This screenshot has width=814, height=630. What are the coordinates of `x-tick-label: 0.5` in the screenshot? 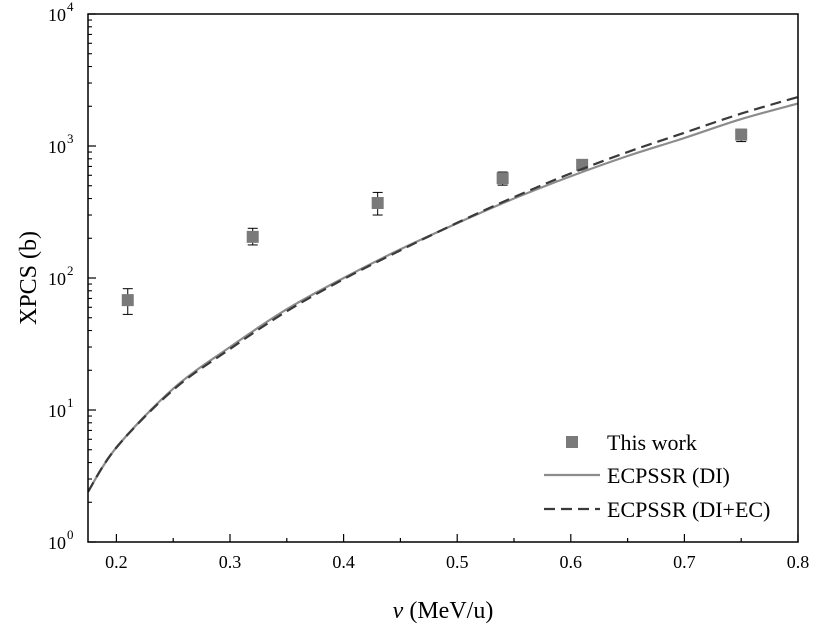 It's located at (457, 562).